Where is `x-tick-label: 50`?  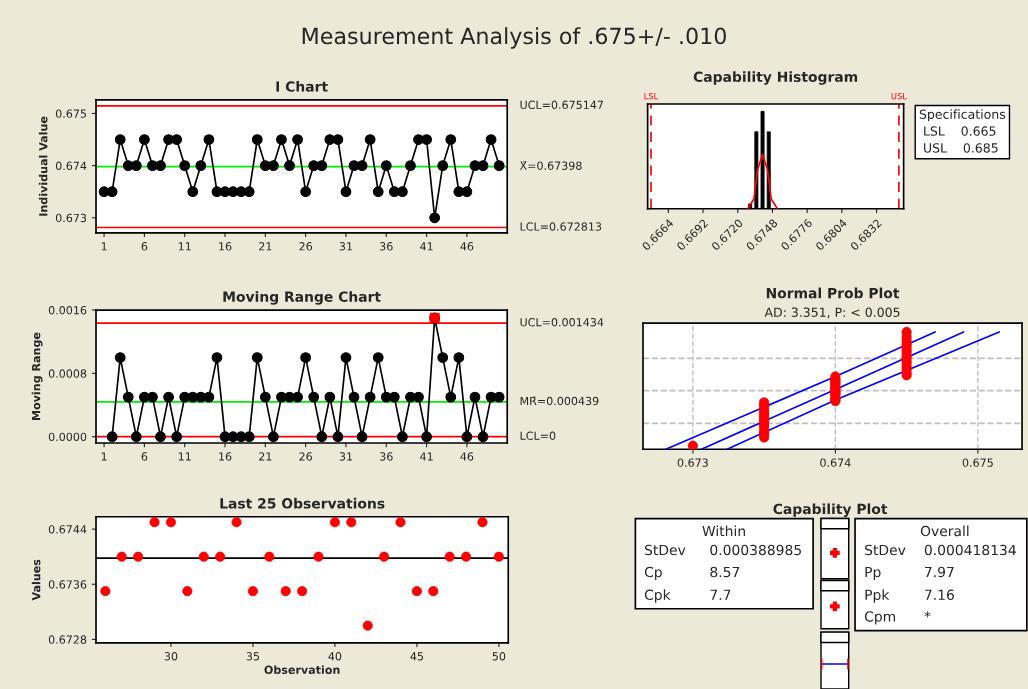
x-tick-label: 50 is located at coordinates (499, 656).